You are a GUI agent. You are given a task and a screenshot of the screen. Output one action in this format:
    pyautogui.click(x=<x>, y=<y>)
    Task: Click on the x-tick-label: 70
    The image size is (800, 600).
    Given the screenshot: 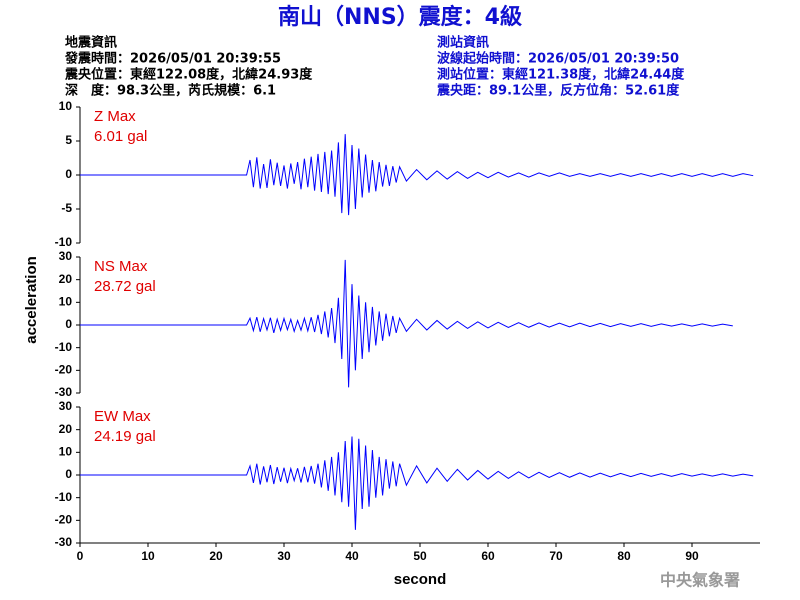 What is the action you would take?
    pyautogui.click(x=556, y=556)
    